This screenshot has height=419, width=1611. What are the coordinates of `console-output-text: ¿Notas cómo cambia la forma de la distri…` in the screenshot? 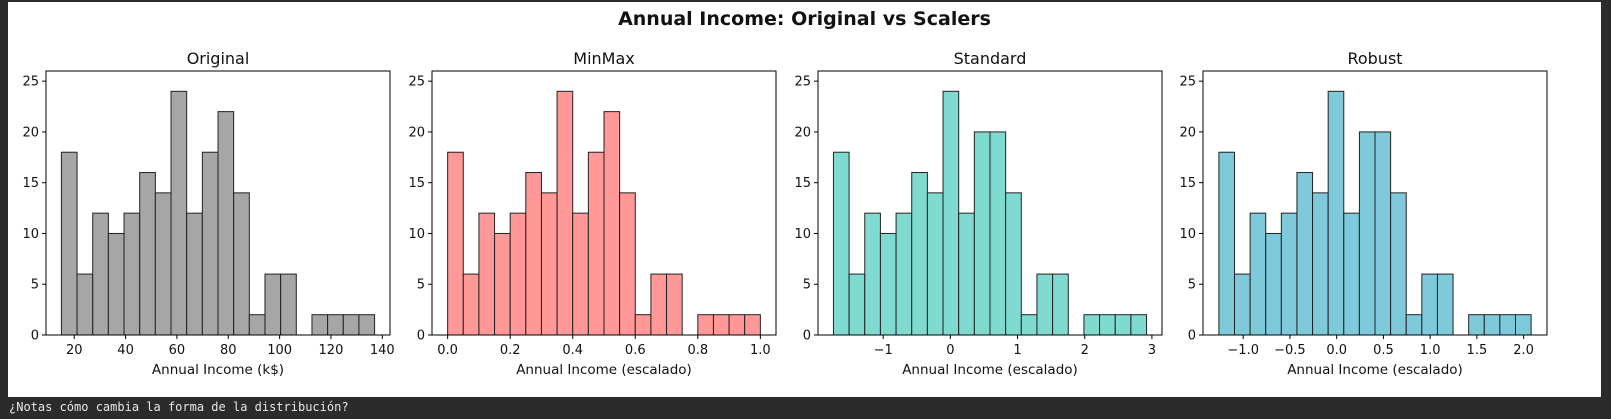 It's located at (179, 407).